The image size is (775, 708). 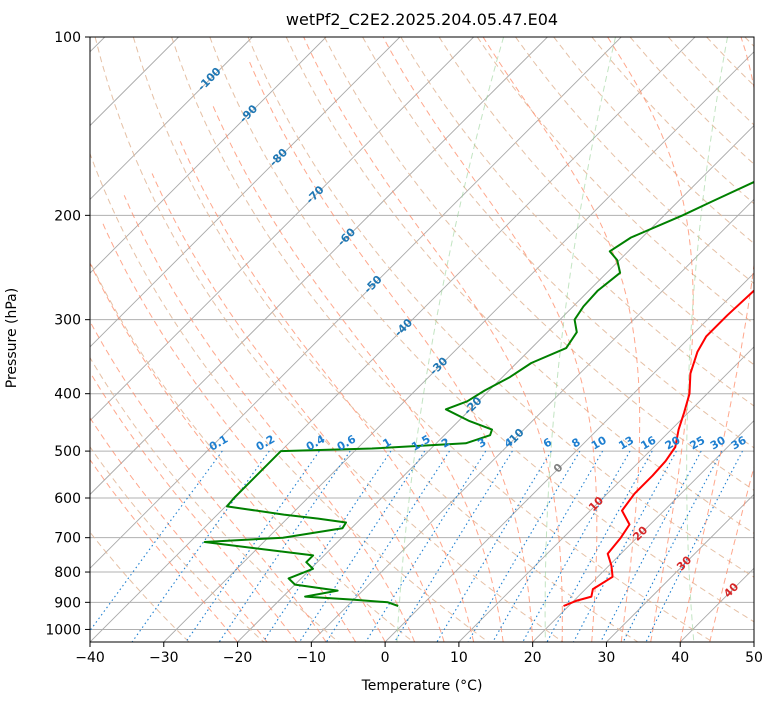 What do you see at coordinates (607, 658) in the screenshot?
I see `x-tick-label: 30` at bounding box center [607, 658].